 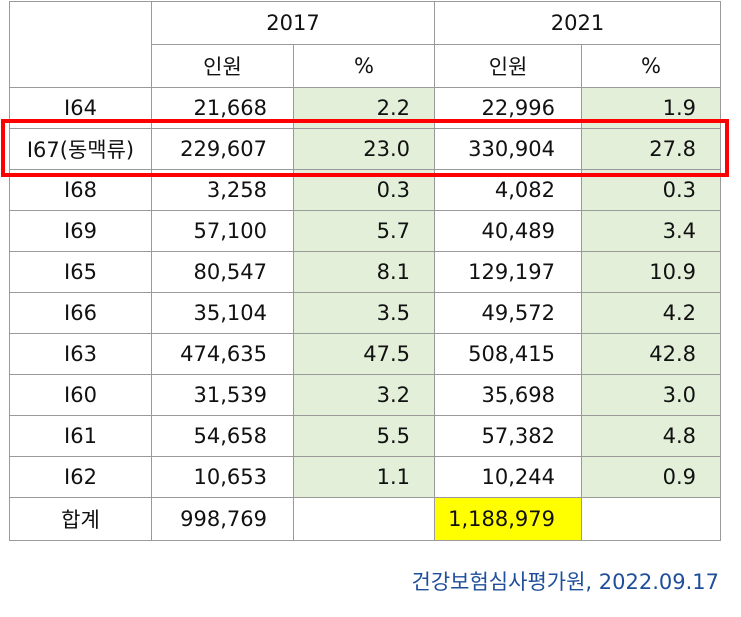 What do you see at coordinates (508, 231) in the screenshot?
I see `people-2021: 40,489` at bounding box center [508, 231].